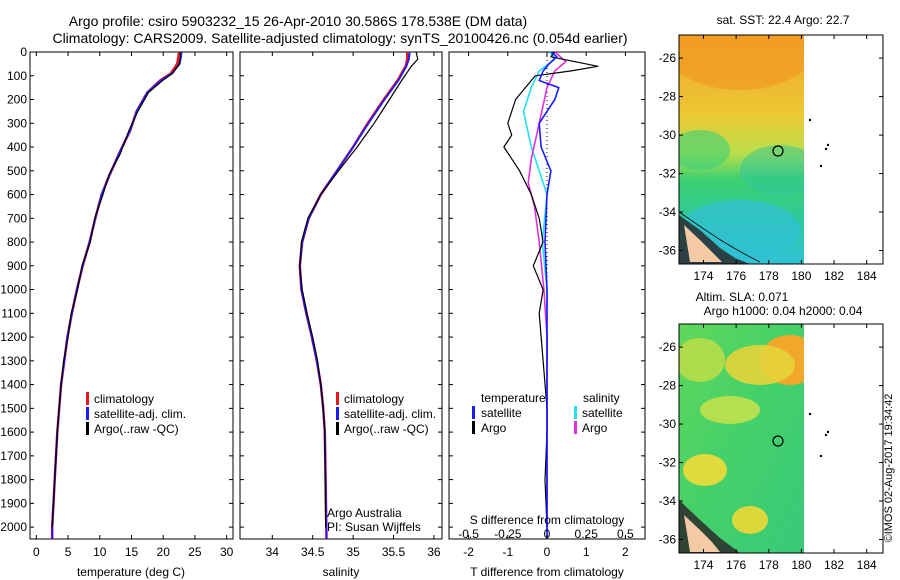 This screenshot has height=580, width=900. What do you see at coordinates (17, 242) in the screenshot?
I see `y-tick-label: 800` at bounding box center [17, 242].